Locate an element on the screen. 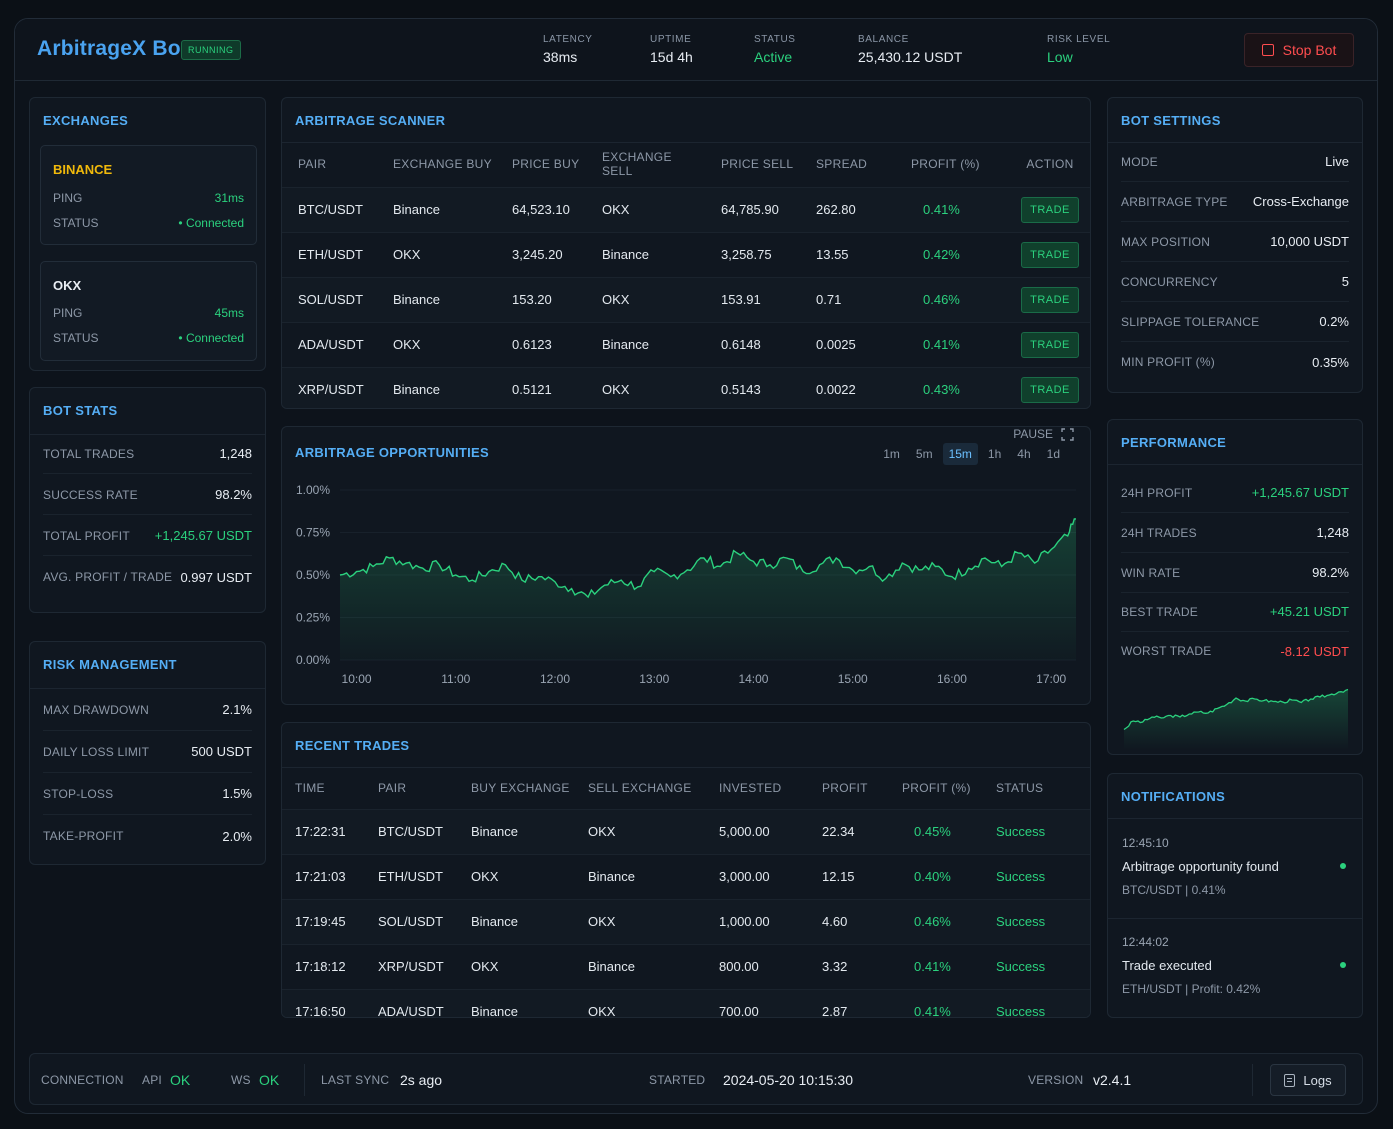 The image size is (1393, 1129). stat-row: SUCCESS RATE 98.2% is located at coordinates (147, 495).